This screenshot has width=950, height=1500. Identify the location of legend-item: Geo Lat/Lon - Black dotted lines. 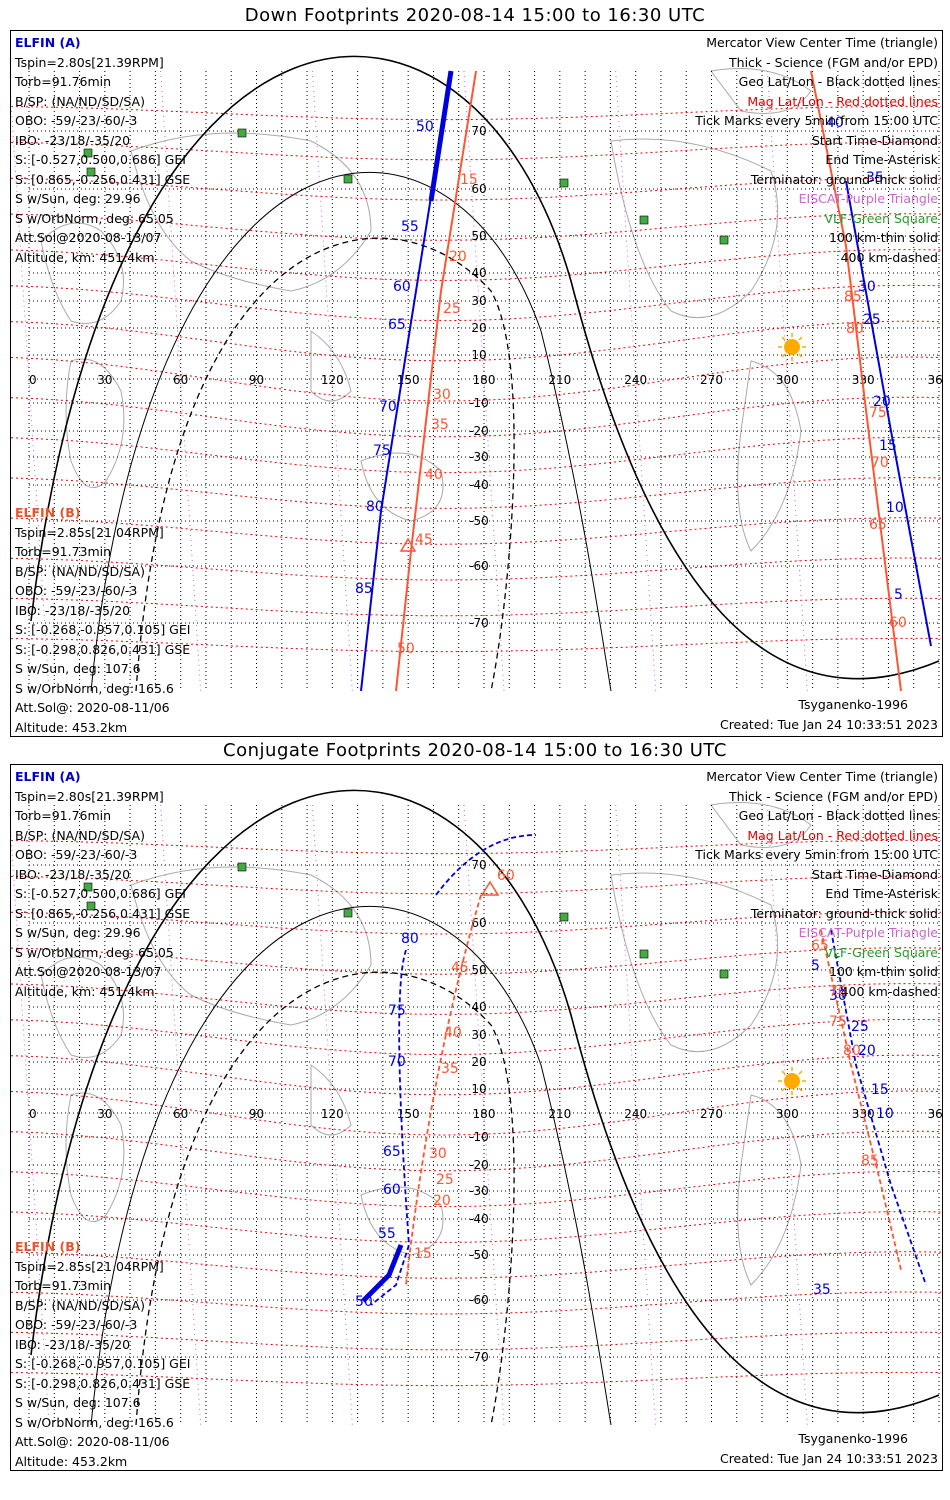
(838, 815).